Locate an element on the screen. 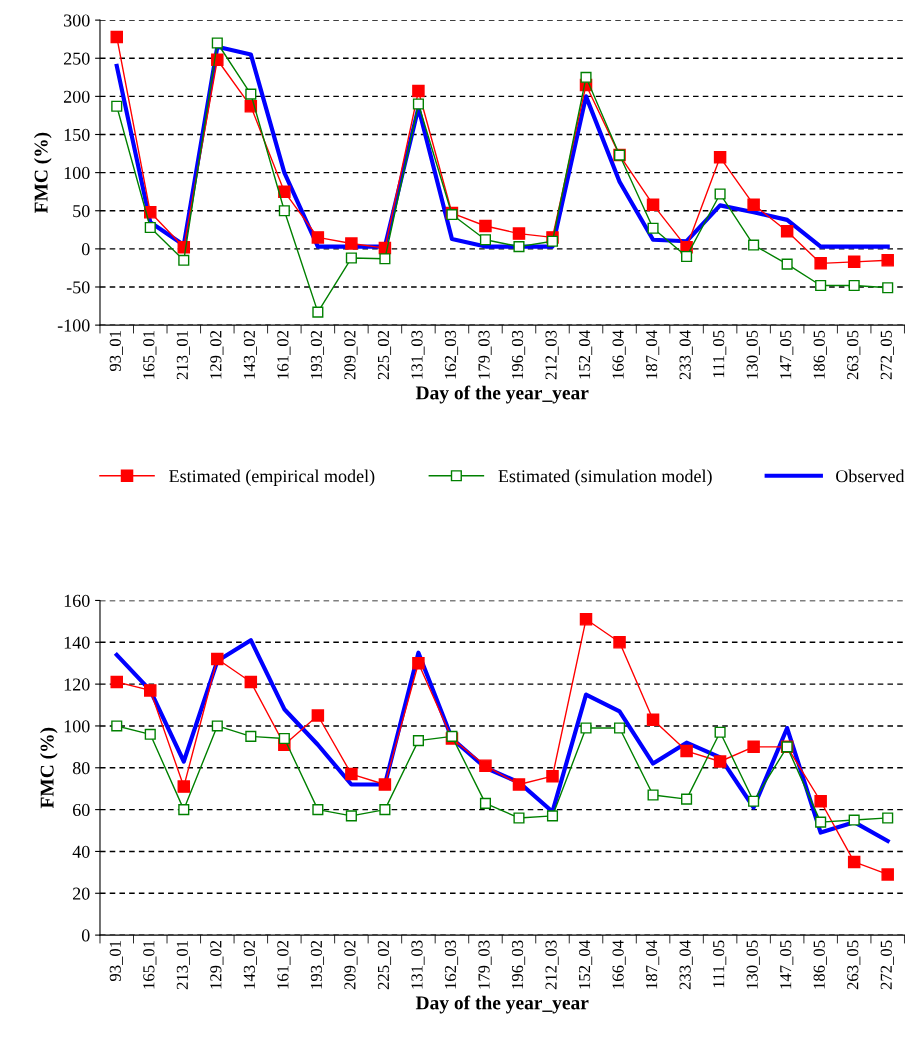 This screenshot has width=909, height=1059. y-tick-label: 150 is located at coordinates (77, 134).